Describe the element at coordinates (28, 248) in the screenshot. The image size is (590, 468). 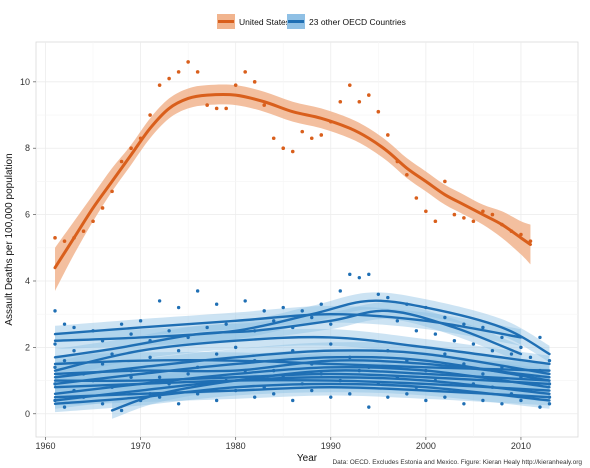
I see `y-axis: 0 2 4 6 8 10` at that location.